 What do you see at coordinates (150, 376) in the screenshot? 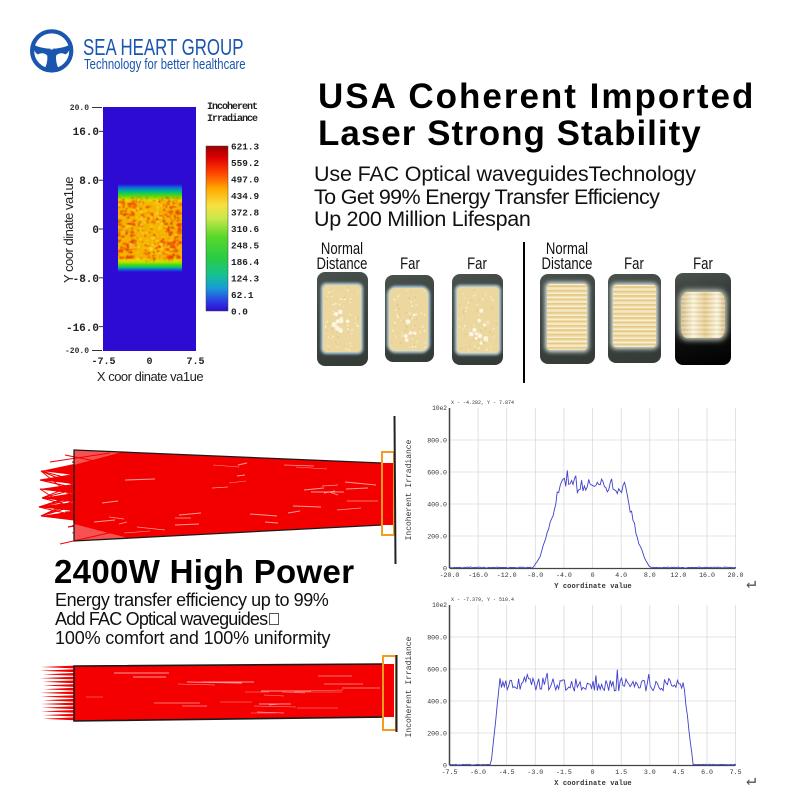
I see `svg-text: X coor dinate va1ue` at bounding box center [150, 376].